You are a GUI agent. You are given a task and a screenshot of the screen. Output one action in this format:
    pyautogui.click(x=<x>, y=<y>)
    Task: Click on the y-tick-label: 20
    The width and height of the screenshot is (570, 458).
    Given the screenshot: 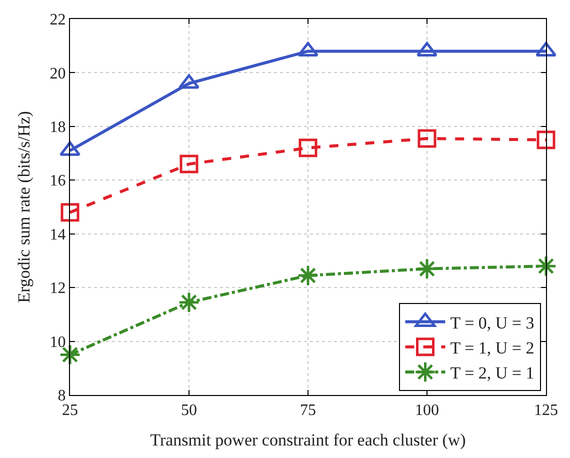 What is the action you would take?
    pyautogui.click(x=58, y=73)
    